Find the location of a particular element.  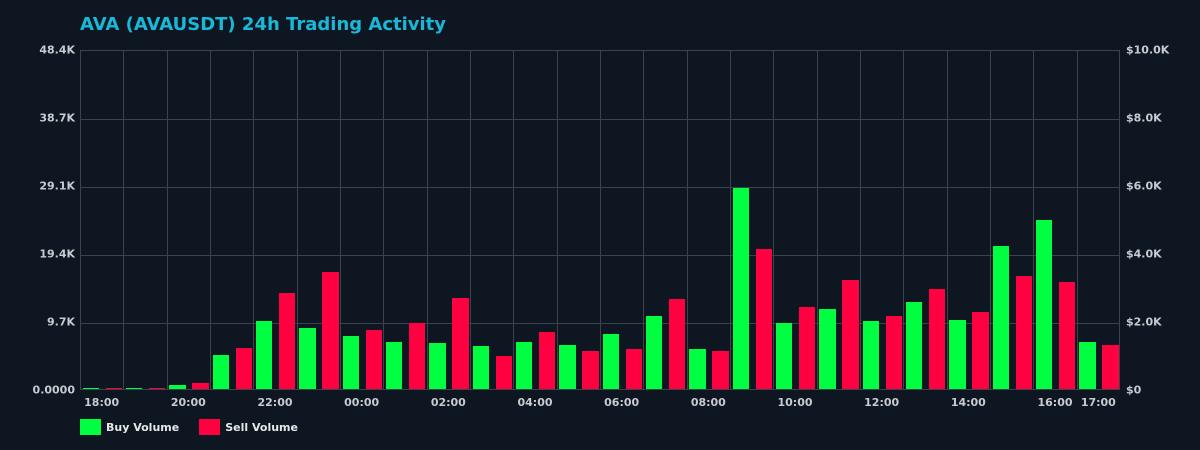

y-tick-label-left: 0.0000 is located at coordinates (53, 390).